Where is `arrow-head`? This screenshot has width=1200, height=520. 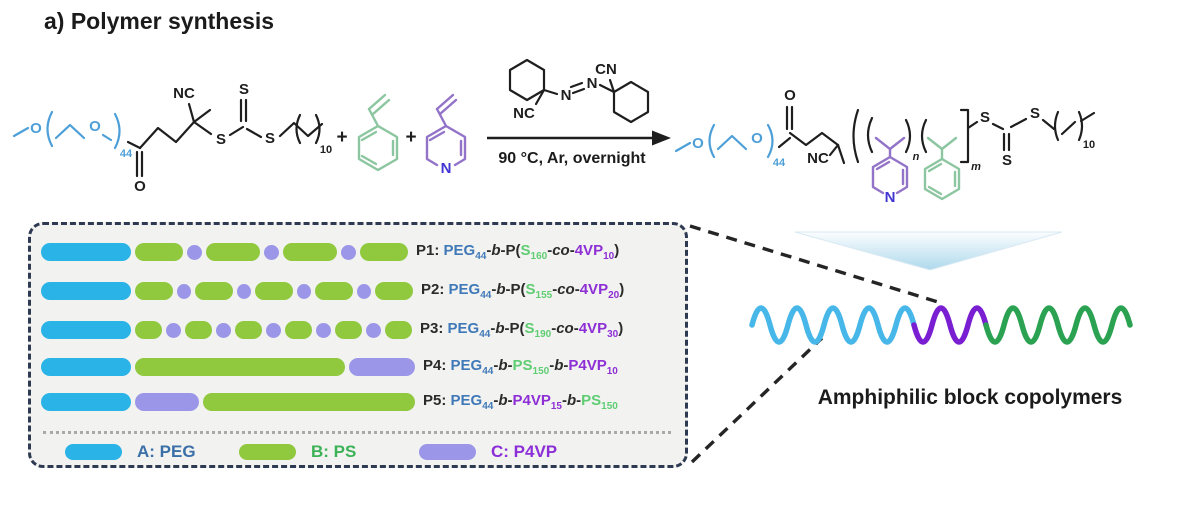
arrow-head is located at coordinates (661, 138).